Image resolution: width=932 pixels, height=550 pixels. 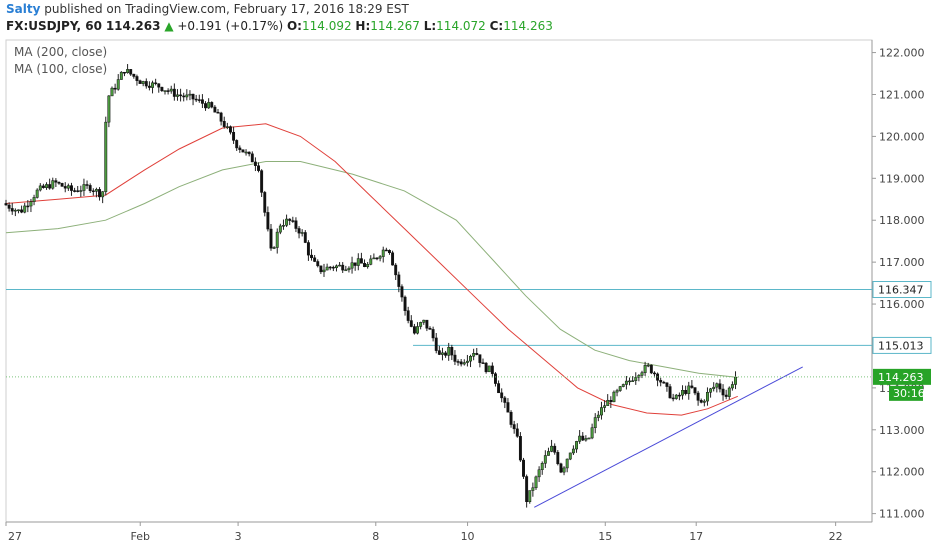 What do you see at coordinates (906, 393) in the screenshot?
I see `bar-timer-tag` at bounding box center [906, 393].